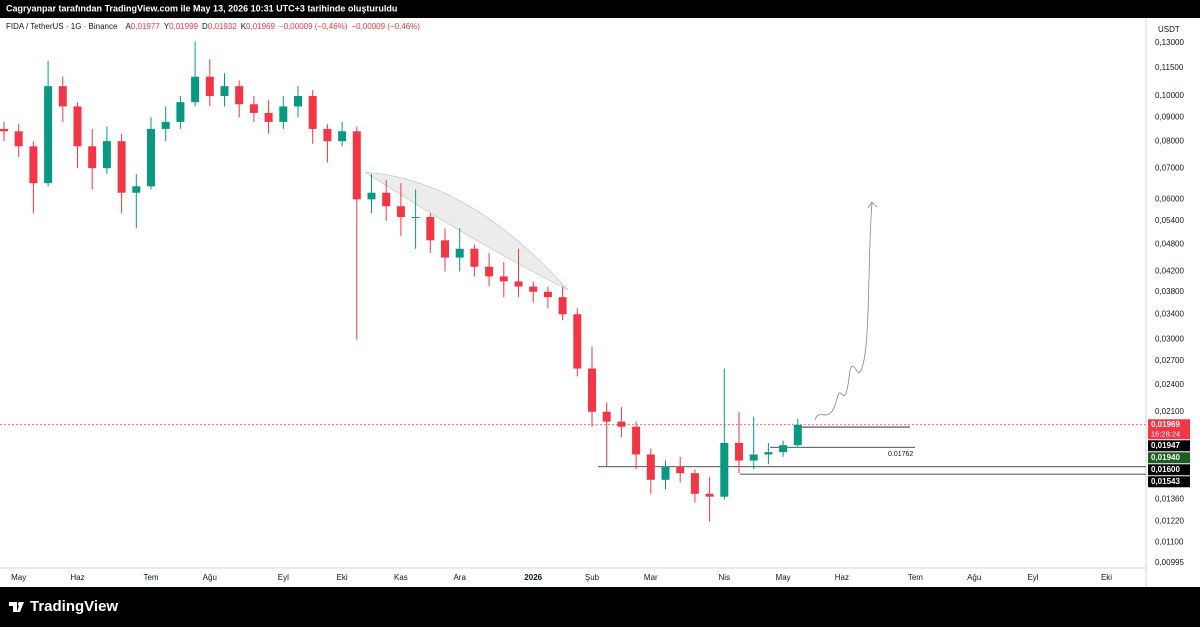  What do you see at coordinates (1165, 424) in the screenshot?
I see `price-label: 0,01969` at bounding box center [1165, 424].